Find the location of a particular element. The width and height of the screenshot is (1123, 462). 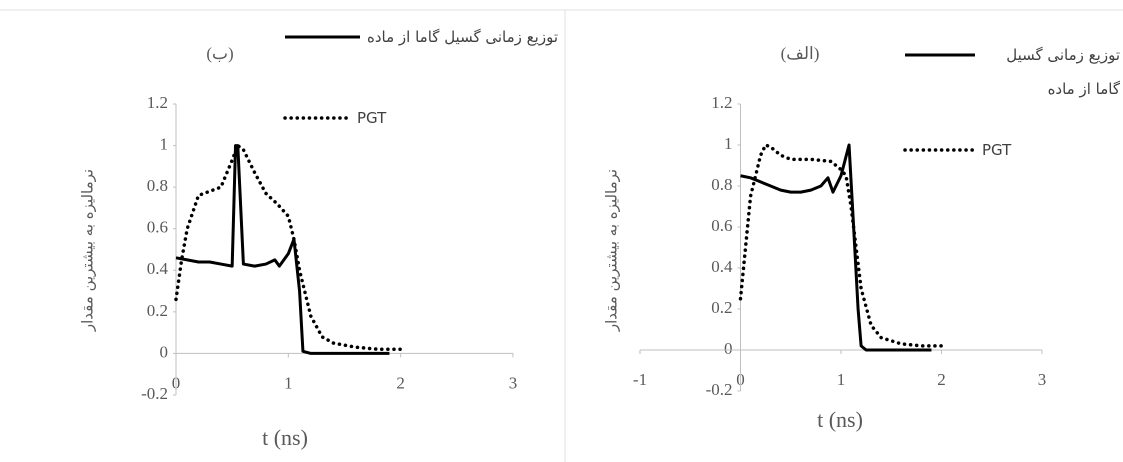

chart-title: (الف) is located at coordinates (800, 53).